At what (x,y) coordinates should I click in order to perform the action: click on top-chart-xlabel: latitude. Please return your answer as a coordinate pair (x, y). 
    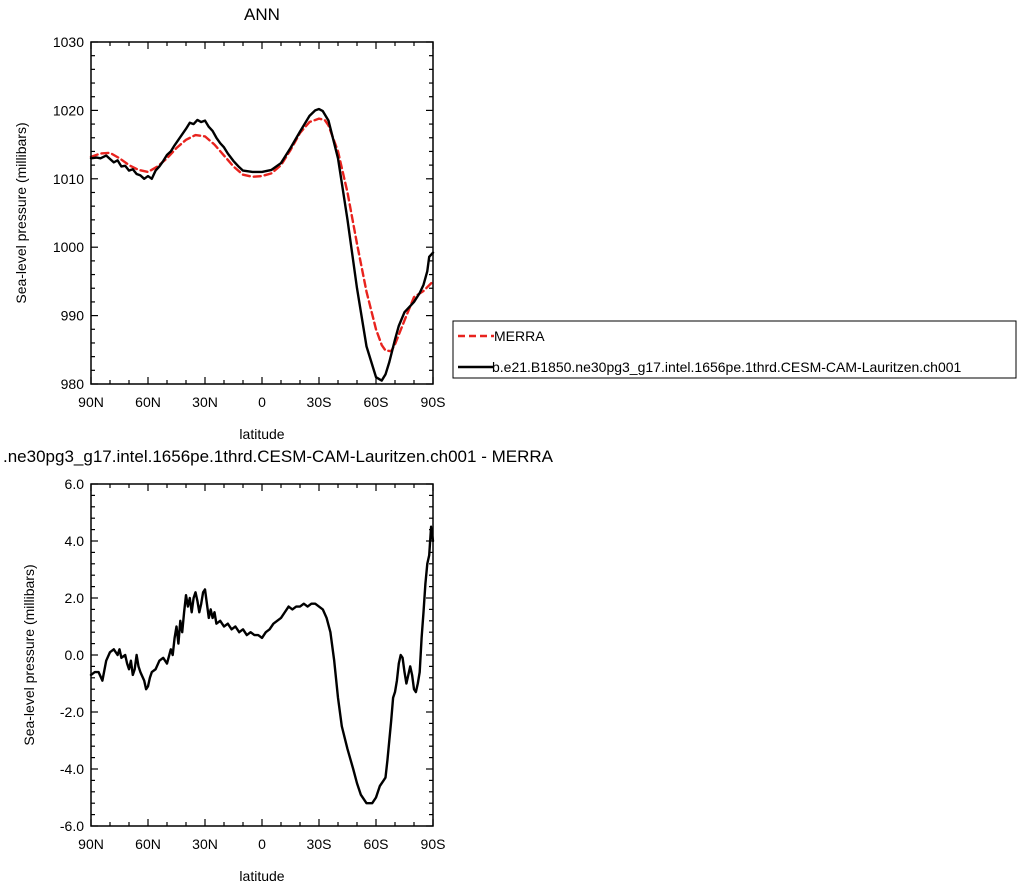
    Looking at the image, I should click on (261, 434).